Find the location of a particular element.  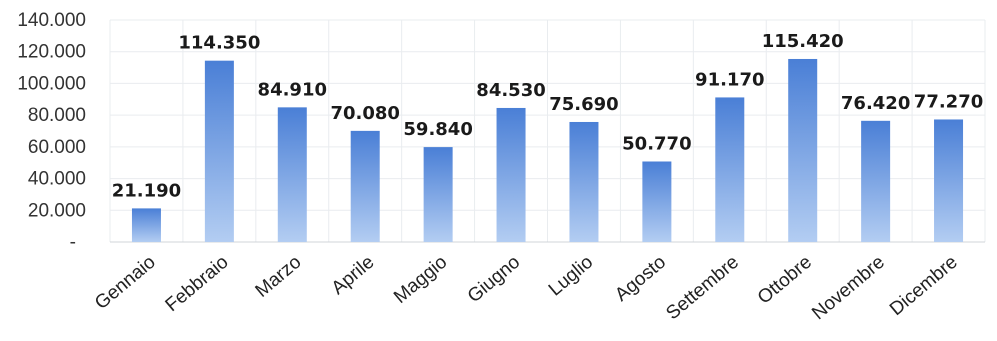

bar-marzo is located at coordinates (292, 175).